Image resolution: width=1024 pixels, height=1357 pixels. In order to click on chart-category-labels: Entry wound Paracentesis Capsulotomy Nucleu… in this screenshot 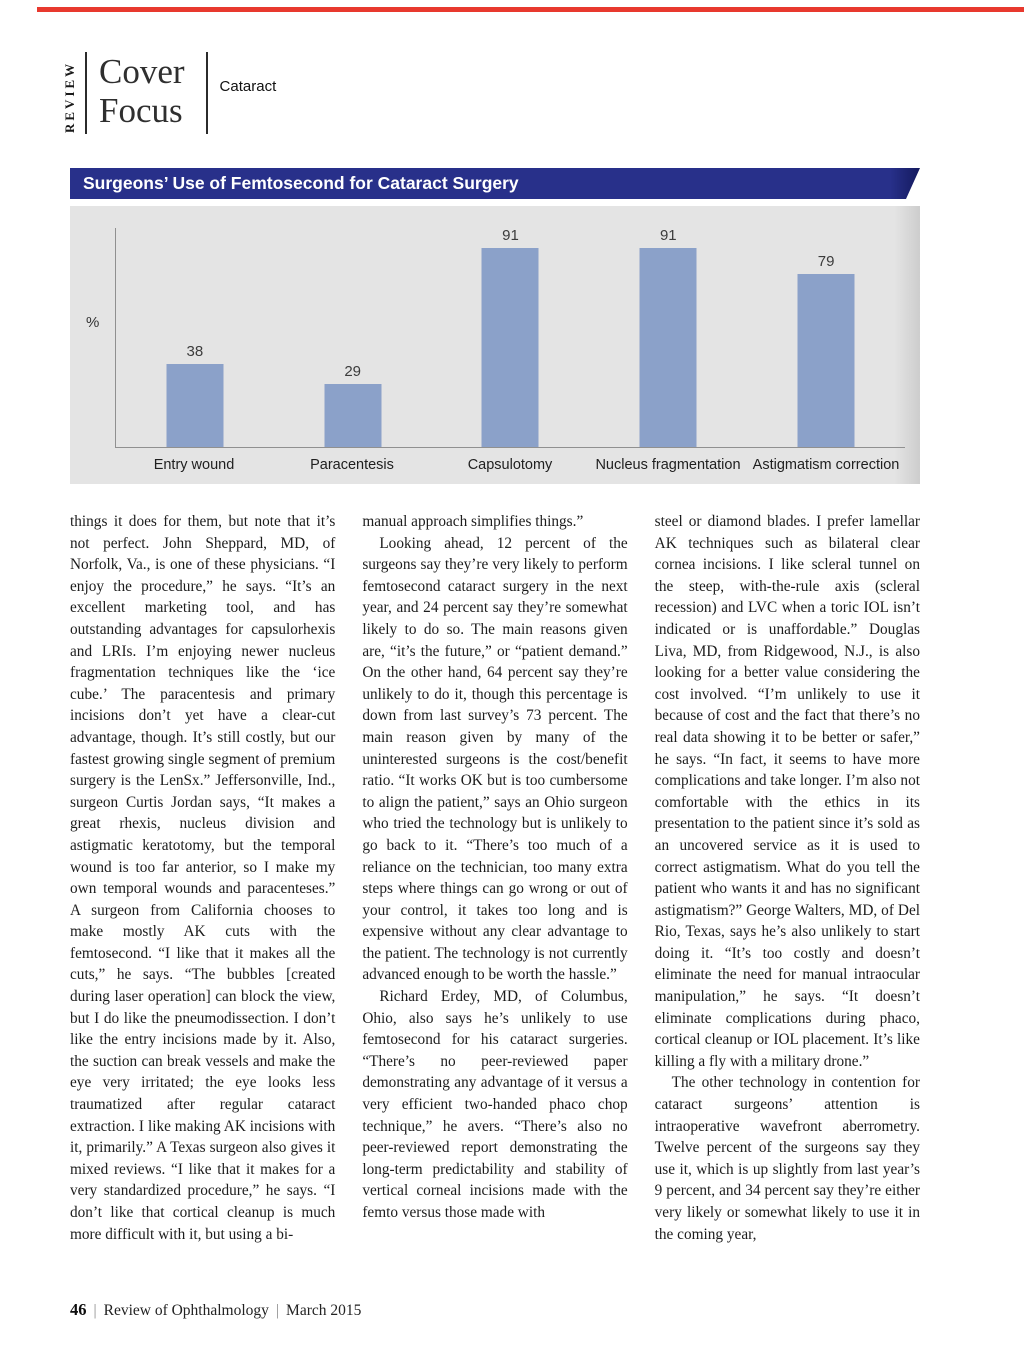, I will do `click(510, 465)`.